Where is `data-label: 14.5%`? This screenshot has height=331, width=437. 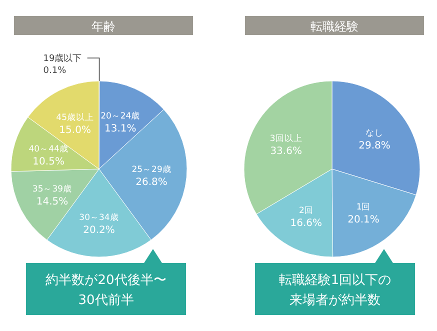
data-label: 14.5% is located at coordinates (52, 202).